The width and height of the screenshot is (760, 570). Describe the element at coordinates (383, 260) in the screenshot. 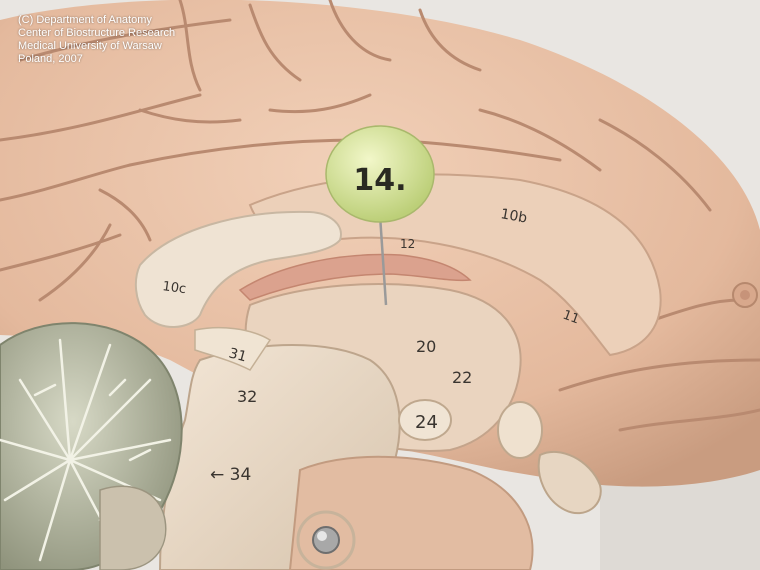

I see `pin-needle` at that location.